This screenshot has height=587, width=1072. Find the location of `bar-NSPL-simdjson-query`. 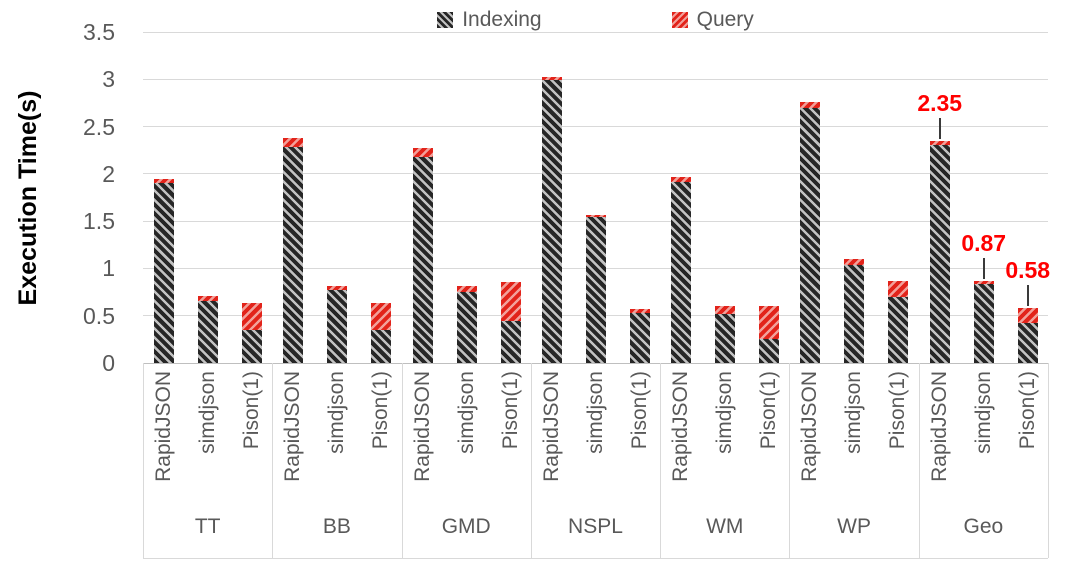

bar-NSPL-simdjson-query is located at coordinates (595, 216).